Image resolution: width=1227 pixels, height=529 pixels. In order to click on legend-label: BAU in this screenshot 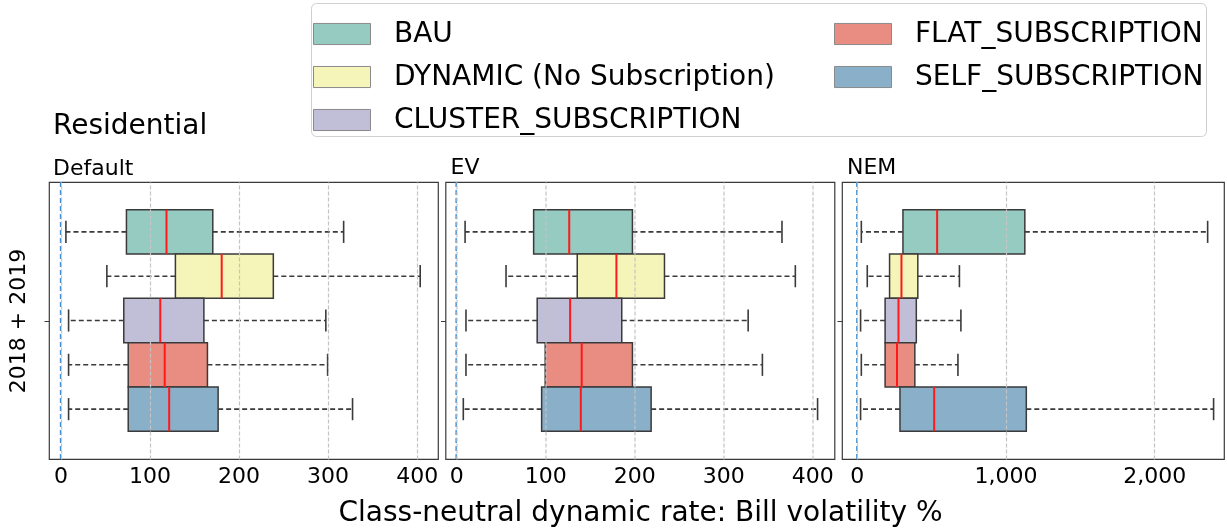, I will do `click(423, 32)`.